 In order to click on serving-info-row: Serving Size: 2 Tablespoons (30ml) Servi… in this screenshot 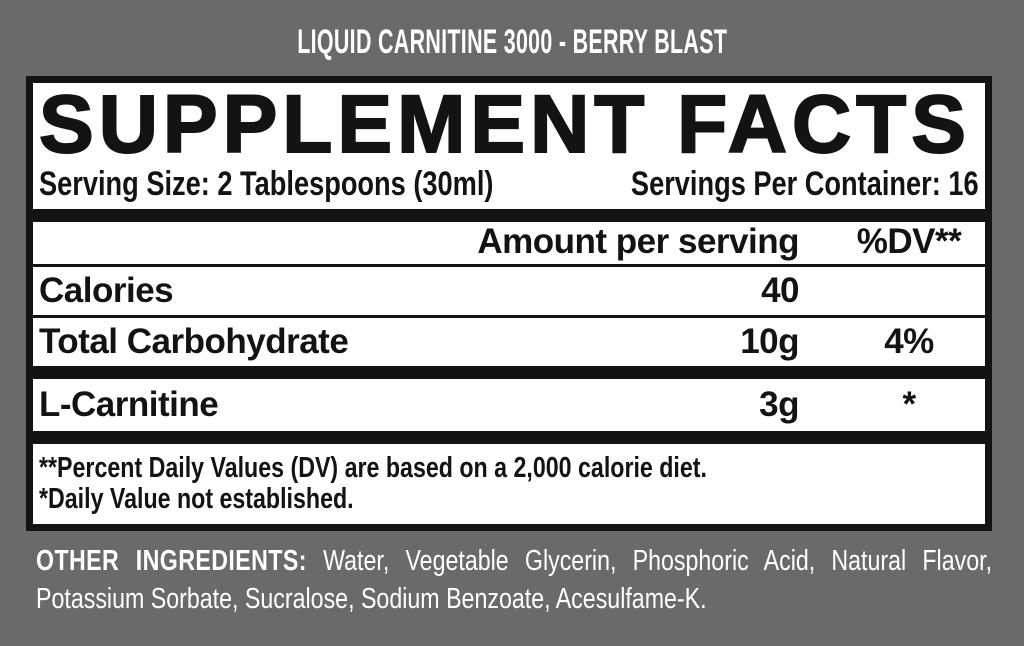, I will do `click(509, 184)`.